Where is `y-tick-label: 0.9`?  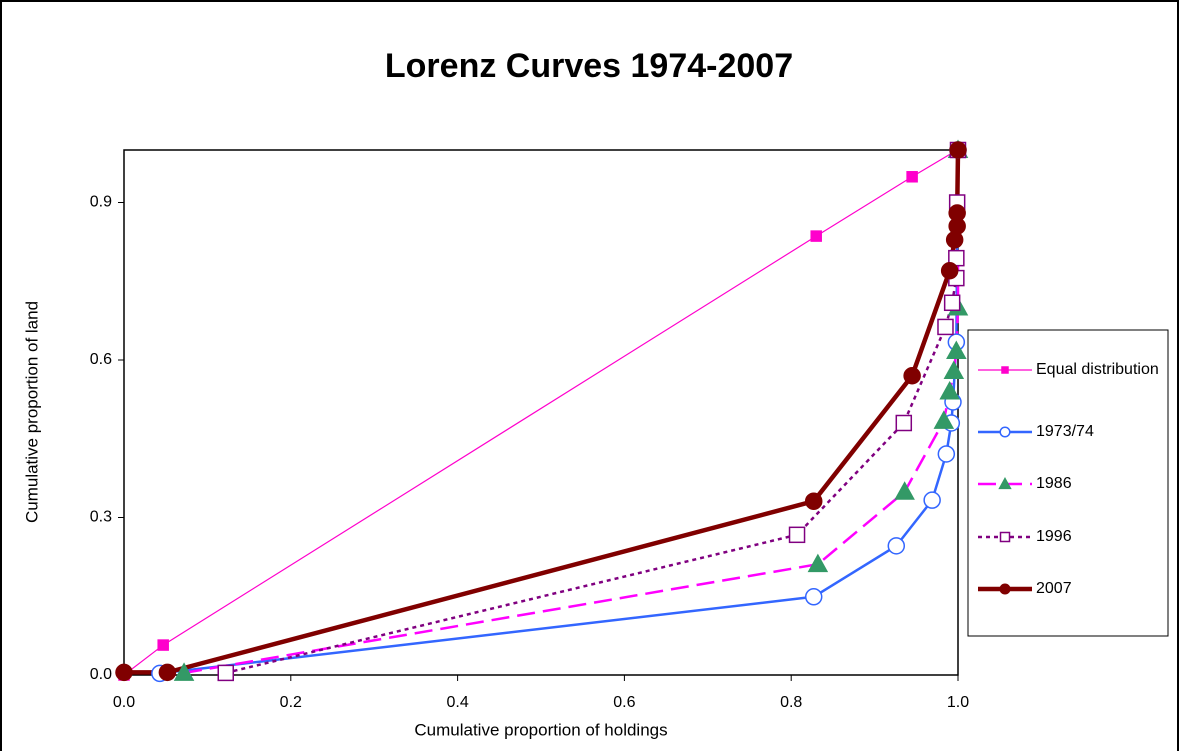 y-tick-label: 0.9 is located at coordinates (101, 202).